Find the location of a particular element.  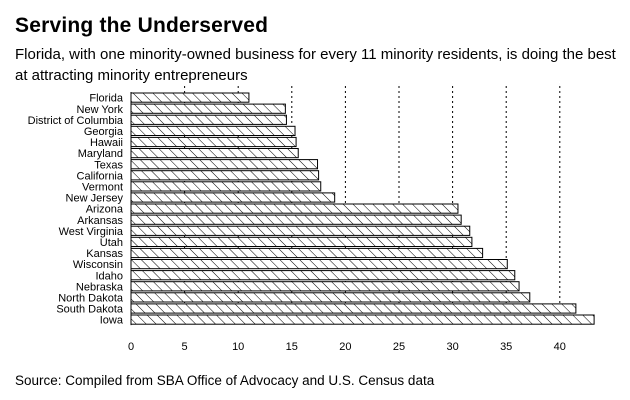

bar-georgia is located at coordinates (213, 131).